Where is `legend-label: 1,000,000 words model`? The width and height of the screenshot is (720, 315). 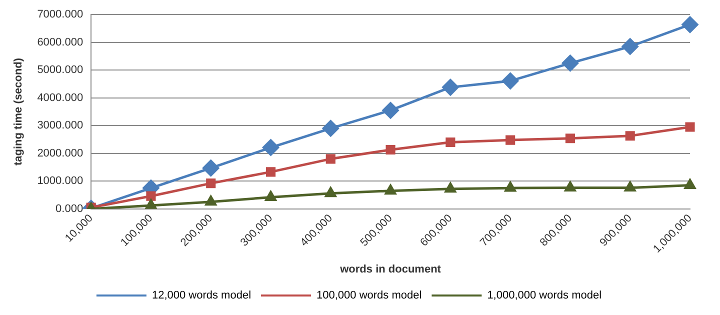 legend-label: 1,000,000 words model is located at coordinates (544, 296).